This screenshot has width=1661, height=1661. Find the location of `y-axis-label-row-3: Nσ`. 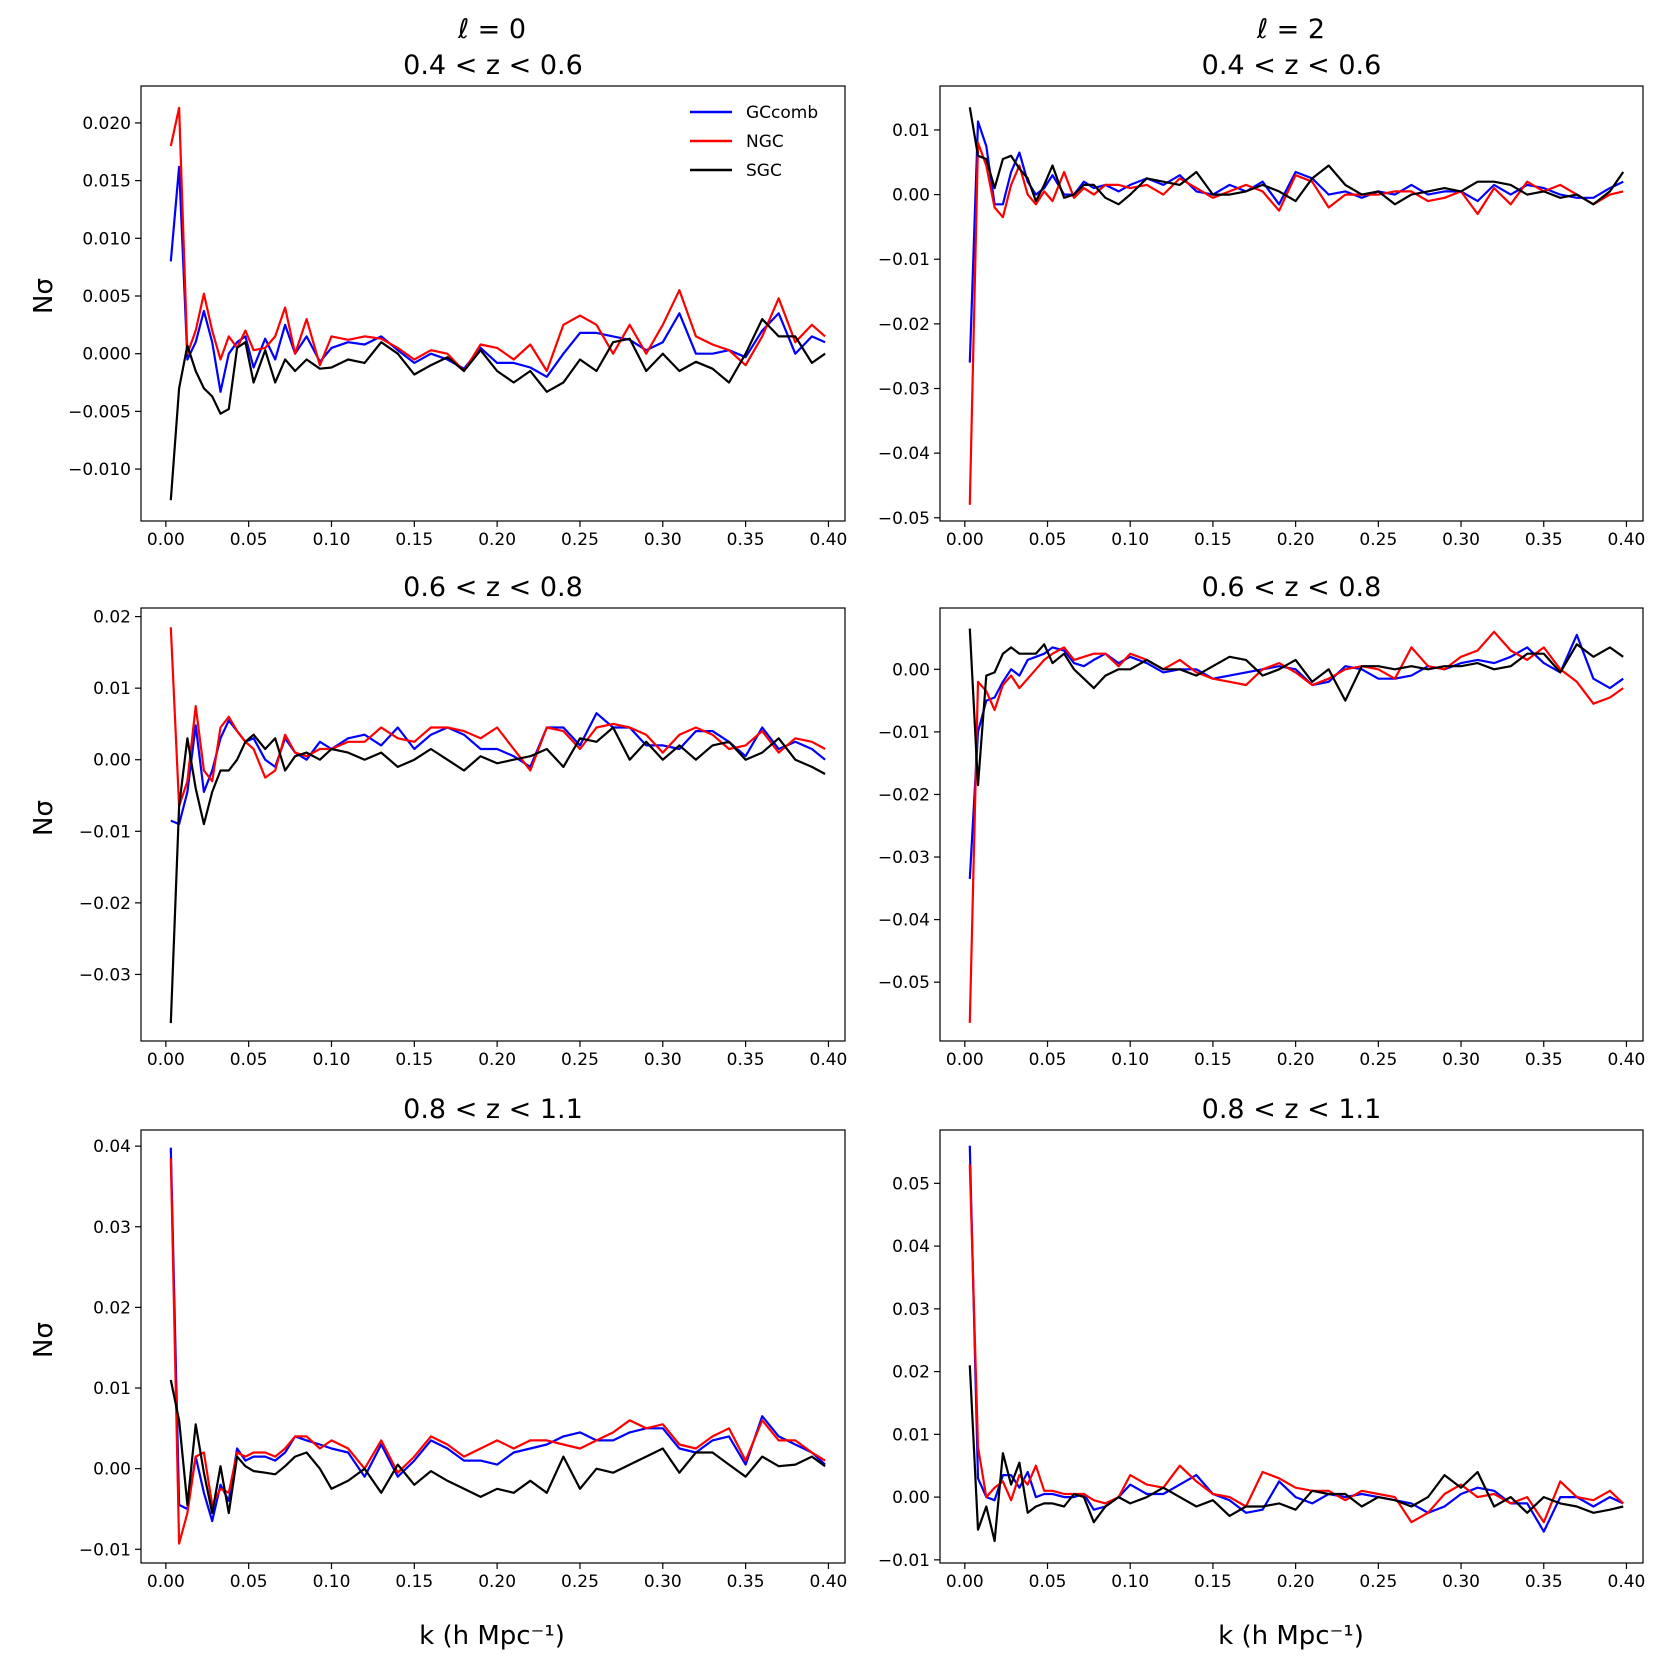

y-axis-label-row-3: Nσ is located at coordinates (44, 1340).